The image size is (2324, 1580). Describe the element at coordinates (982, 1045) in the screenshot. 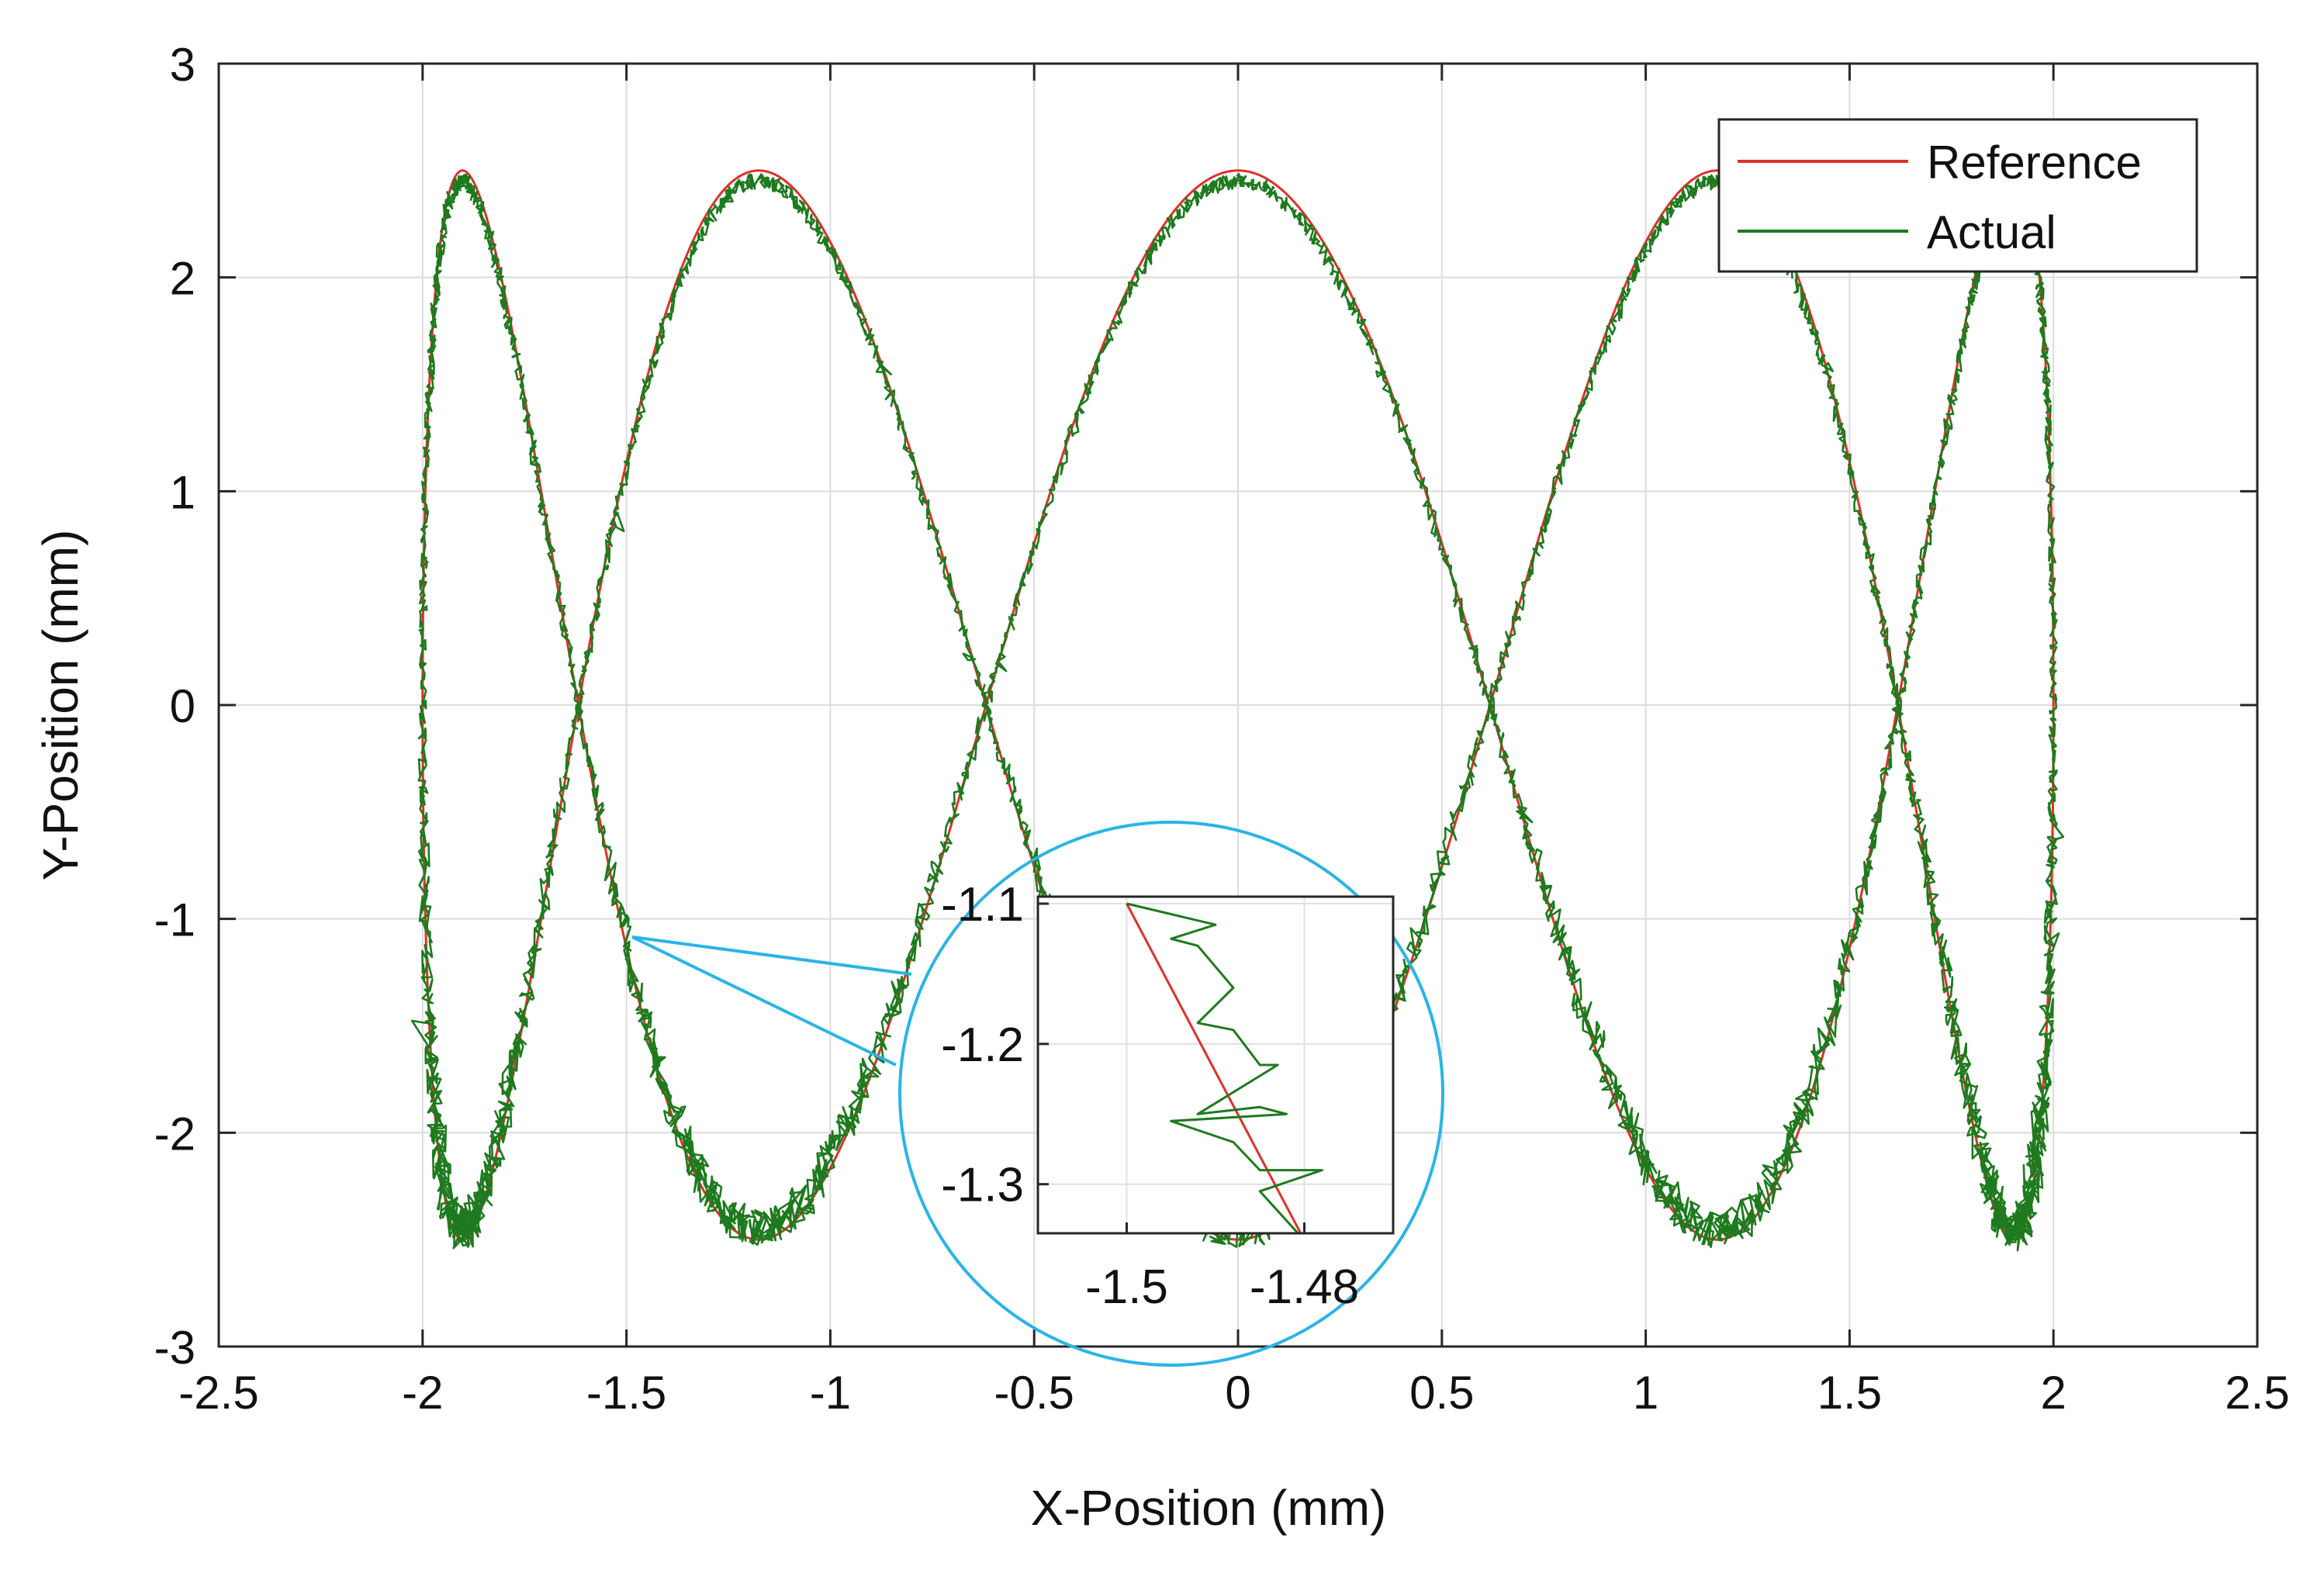

I see `inset-y-tick-label: -1.2` at that location.